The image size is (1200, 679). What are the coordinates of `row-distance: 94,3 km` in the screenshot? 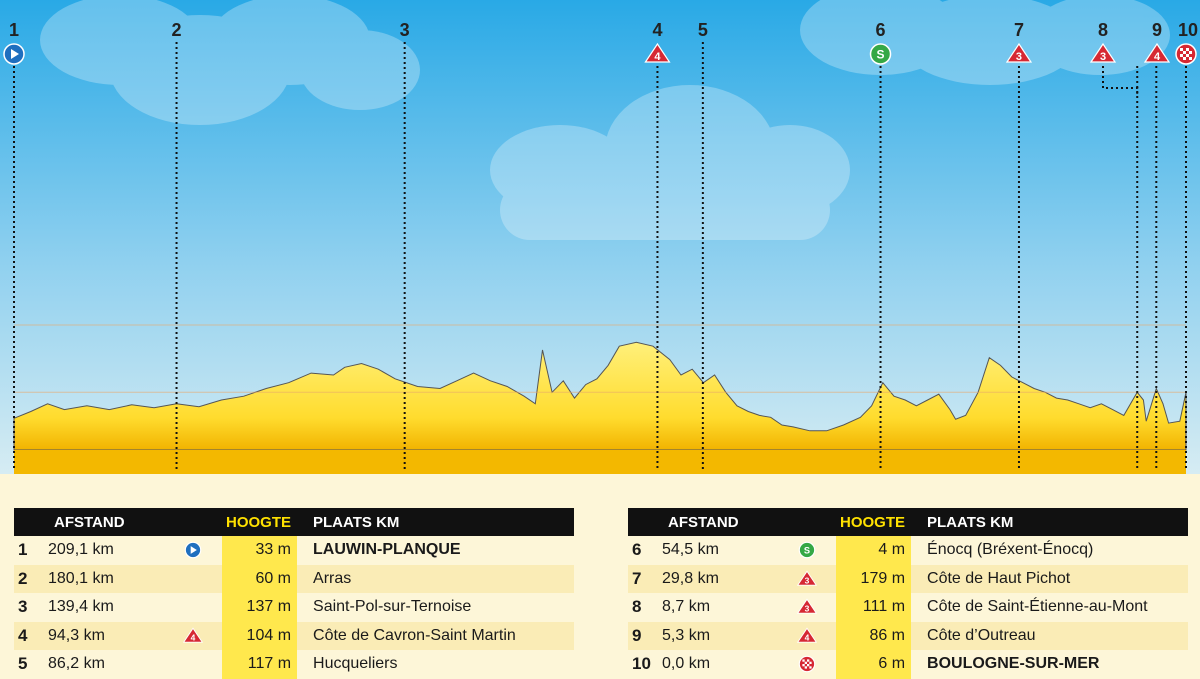 It's located at (104, 635).